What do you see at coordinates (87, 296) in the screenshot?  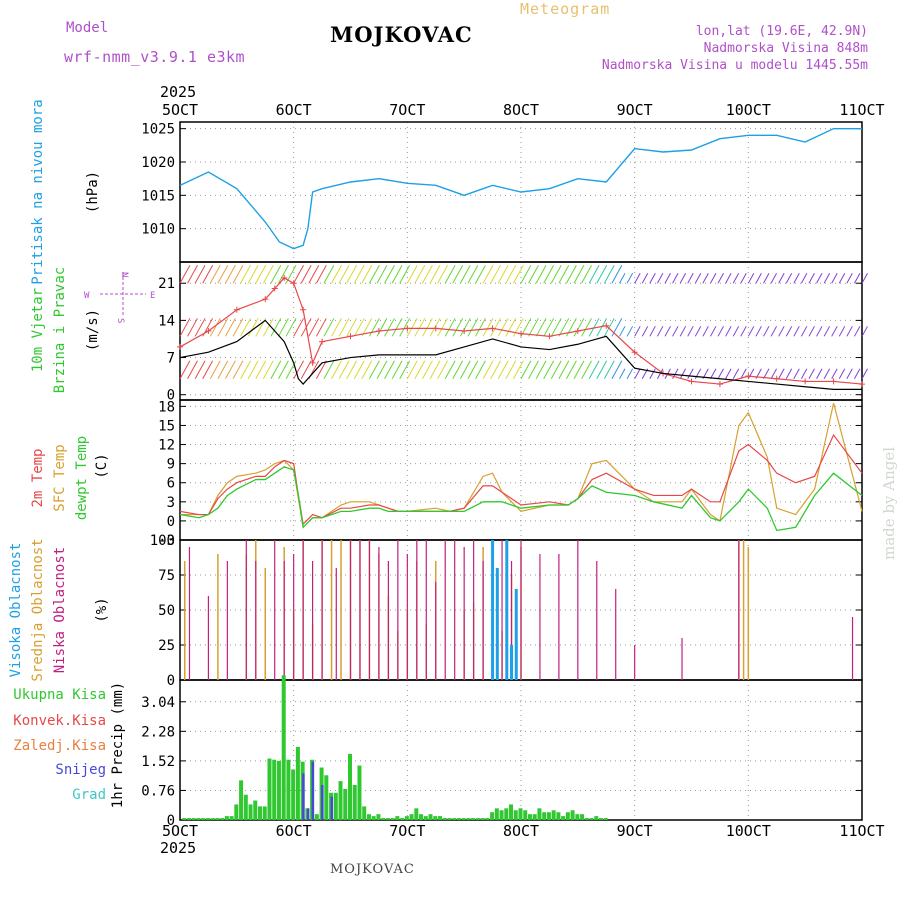 I see `compass-w: W` at bounding box center [87, 296].